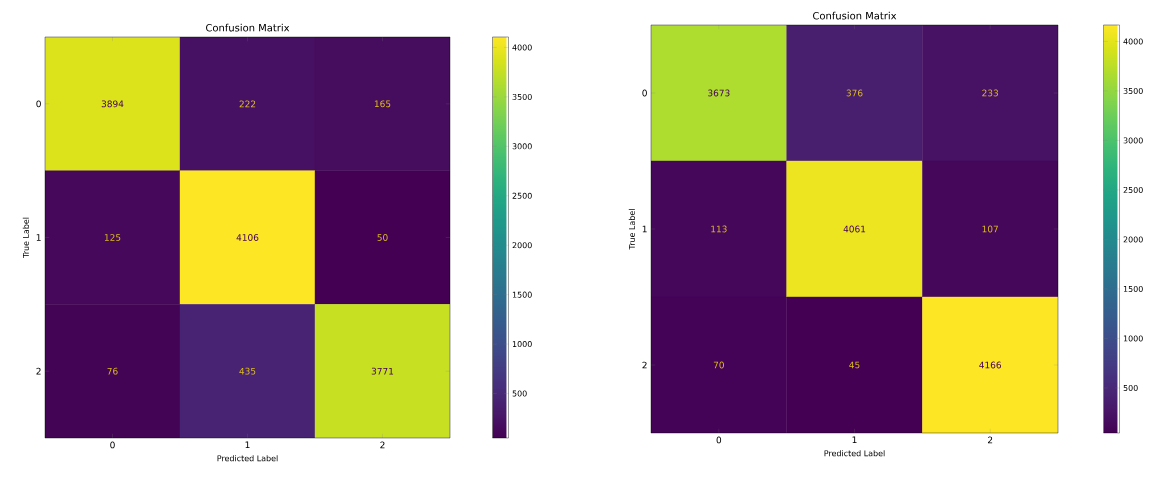  What do you see at coordinates (990, 229) in the screenshot?
I see `data-label: 107` at bounding box center [990, 229].